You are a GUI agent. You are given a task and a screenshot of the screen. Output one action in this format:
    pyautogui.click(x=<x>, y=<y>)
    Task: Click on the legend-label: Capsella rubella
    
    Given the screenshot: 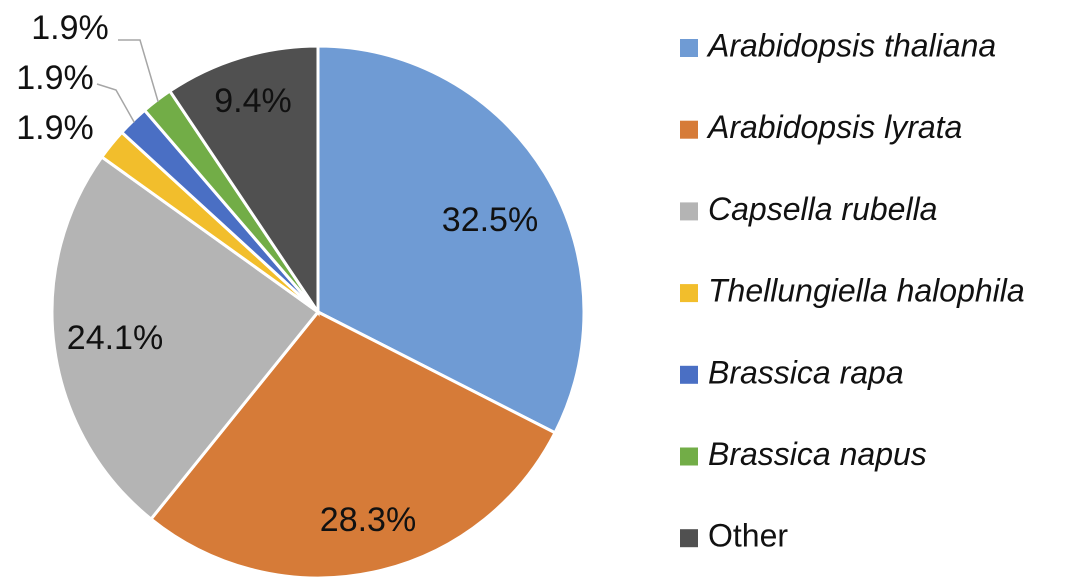 What is the action you would take?
    pyautogui.click(x=822, y=209)
    